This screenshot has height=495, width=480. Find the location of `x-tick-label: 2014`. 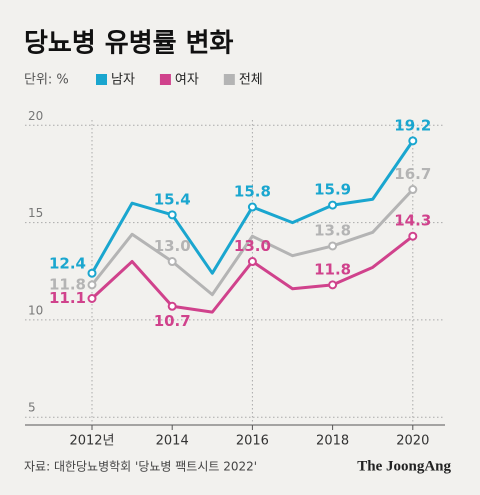

x-tick-label: 2014 is located at coordinates (172, 441).